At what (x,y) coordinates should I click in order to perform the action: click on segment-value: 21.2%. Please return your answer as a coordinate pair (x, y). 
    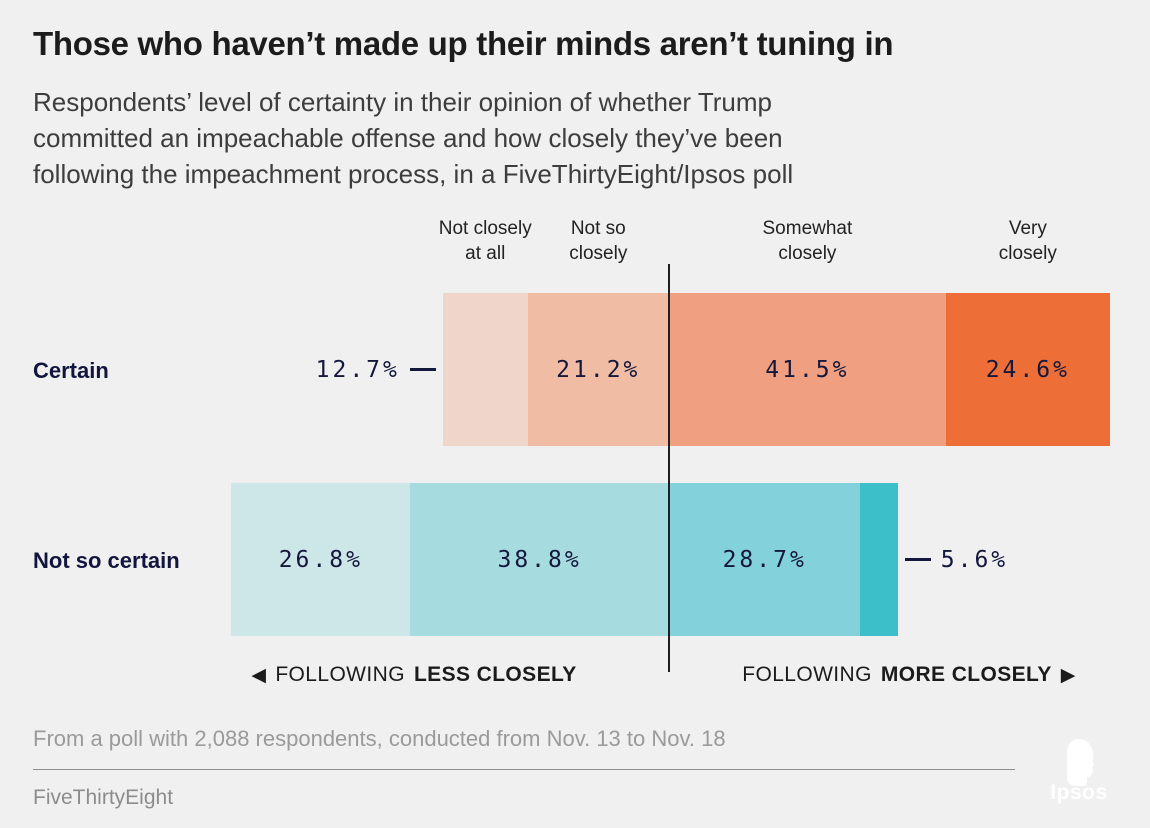
    Looking at the image, I should click on (598, 369).